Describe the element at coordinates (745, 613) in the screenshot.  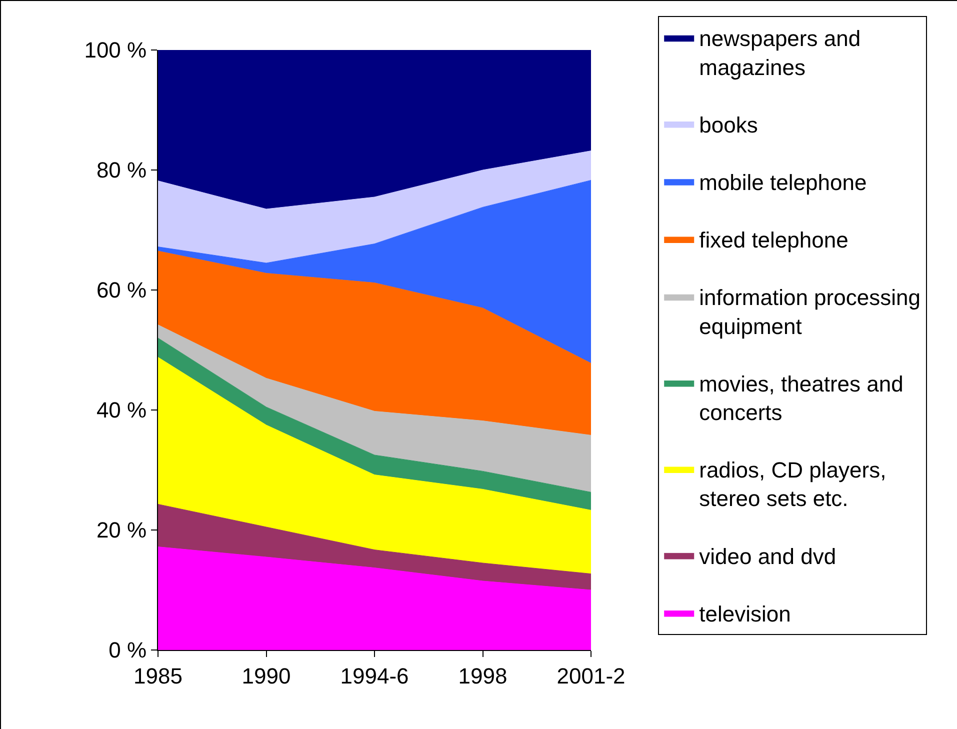
I see `legend-label: television` at that location.